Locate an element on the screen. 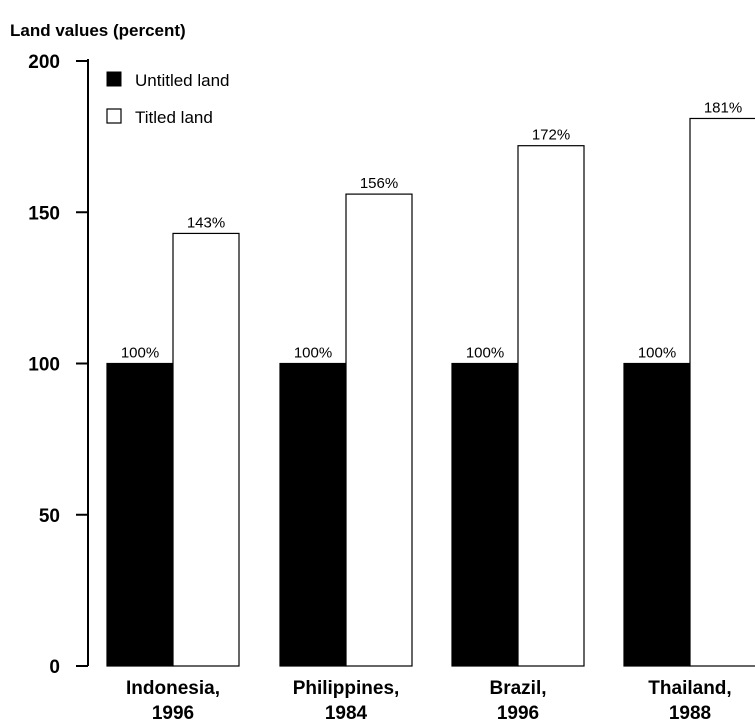 This screenshot has width=755, height=722. legend-swatch-untitled is located at coordinates (114, 79).